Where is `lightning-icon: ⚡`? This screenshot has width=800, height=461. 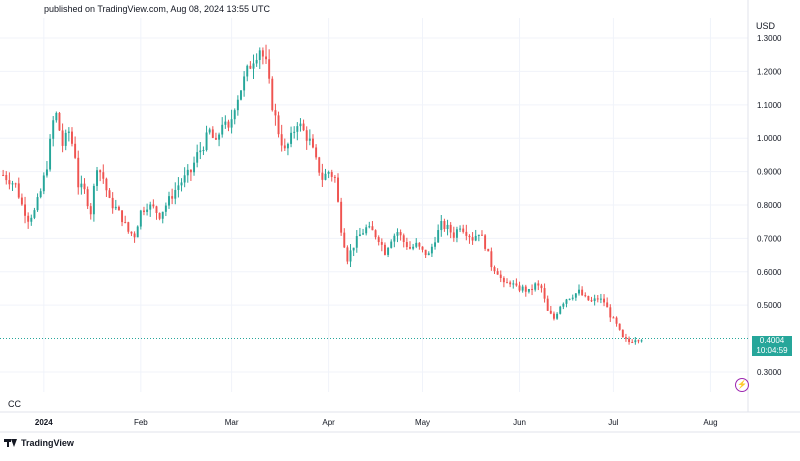 lightning-icon: ⚡ is located at coordinates (742, 385).